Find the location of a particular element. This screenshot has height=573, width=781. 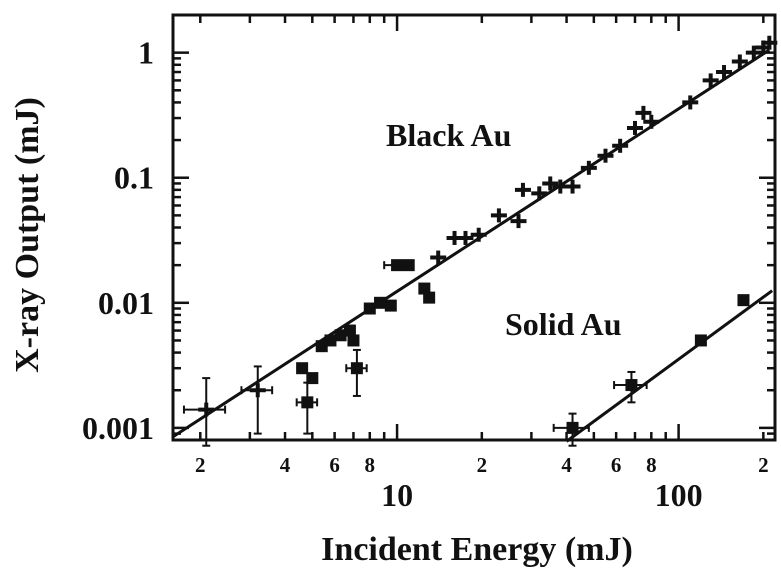

y-tick-label: 0.1 is located at coordinates (134, 178).